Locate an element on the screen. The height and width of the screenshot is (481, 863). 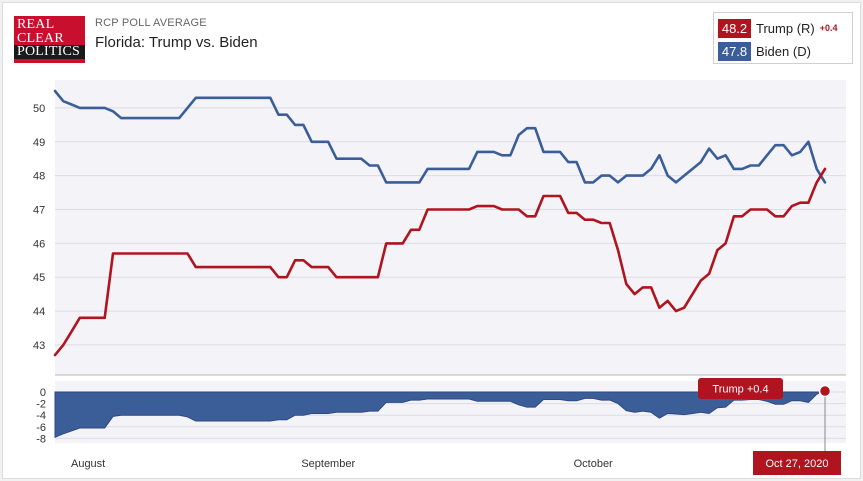
x-tick-label: September is located at coordinates (328, 464).